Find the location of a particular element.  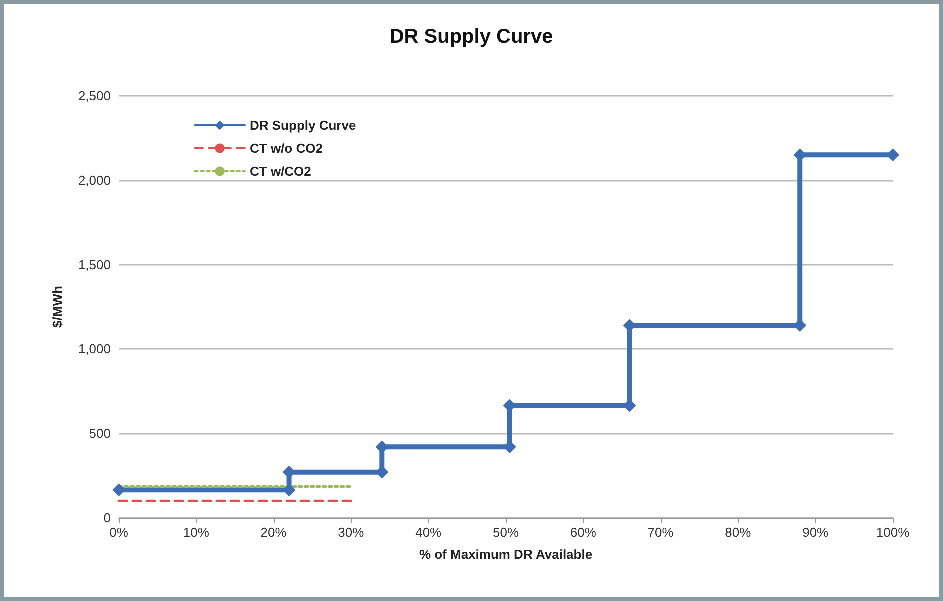

y-tick-label: 500 is located at coordinates (100, 434).